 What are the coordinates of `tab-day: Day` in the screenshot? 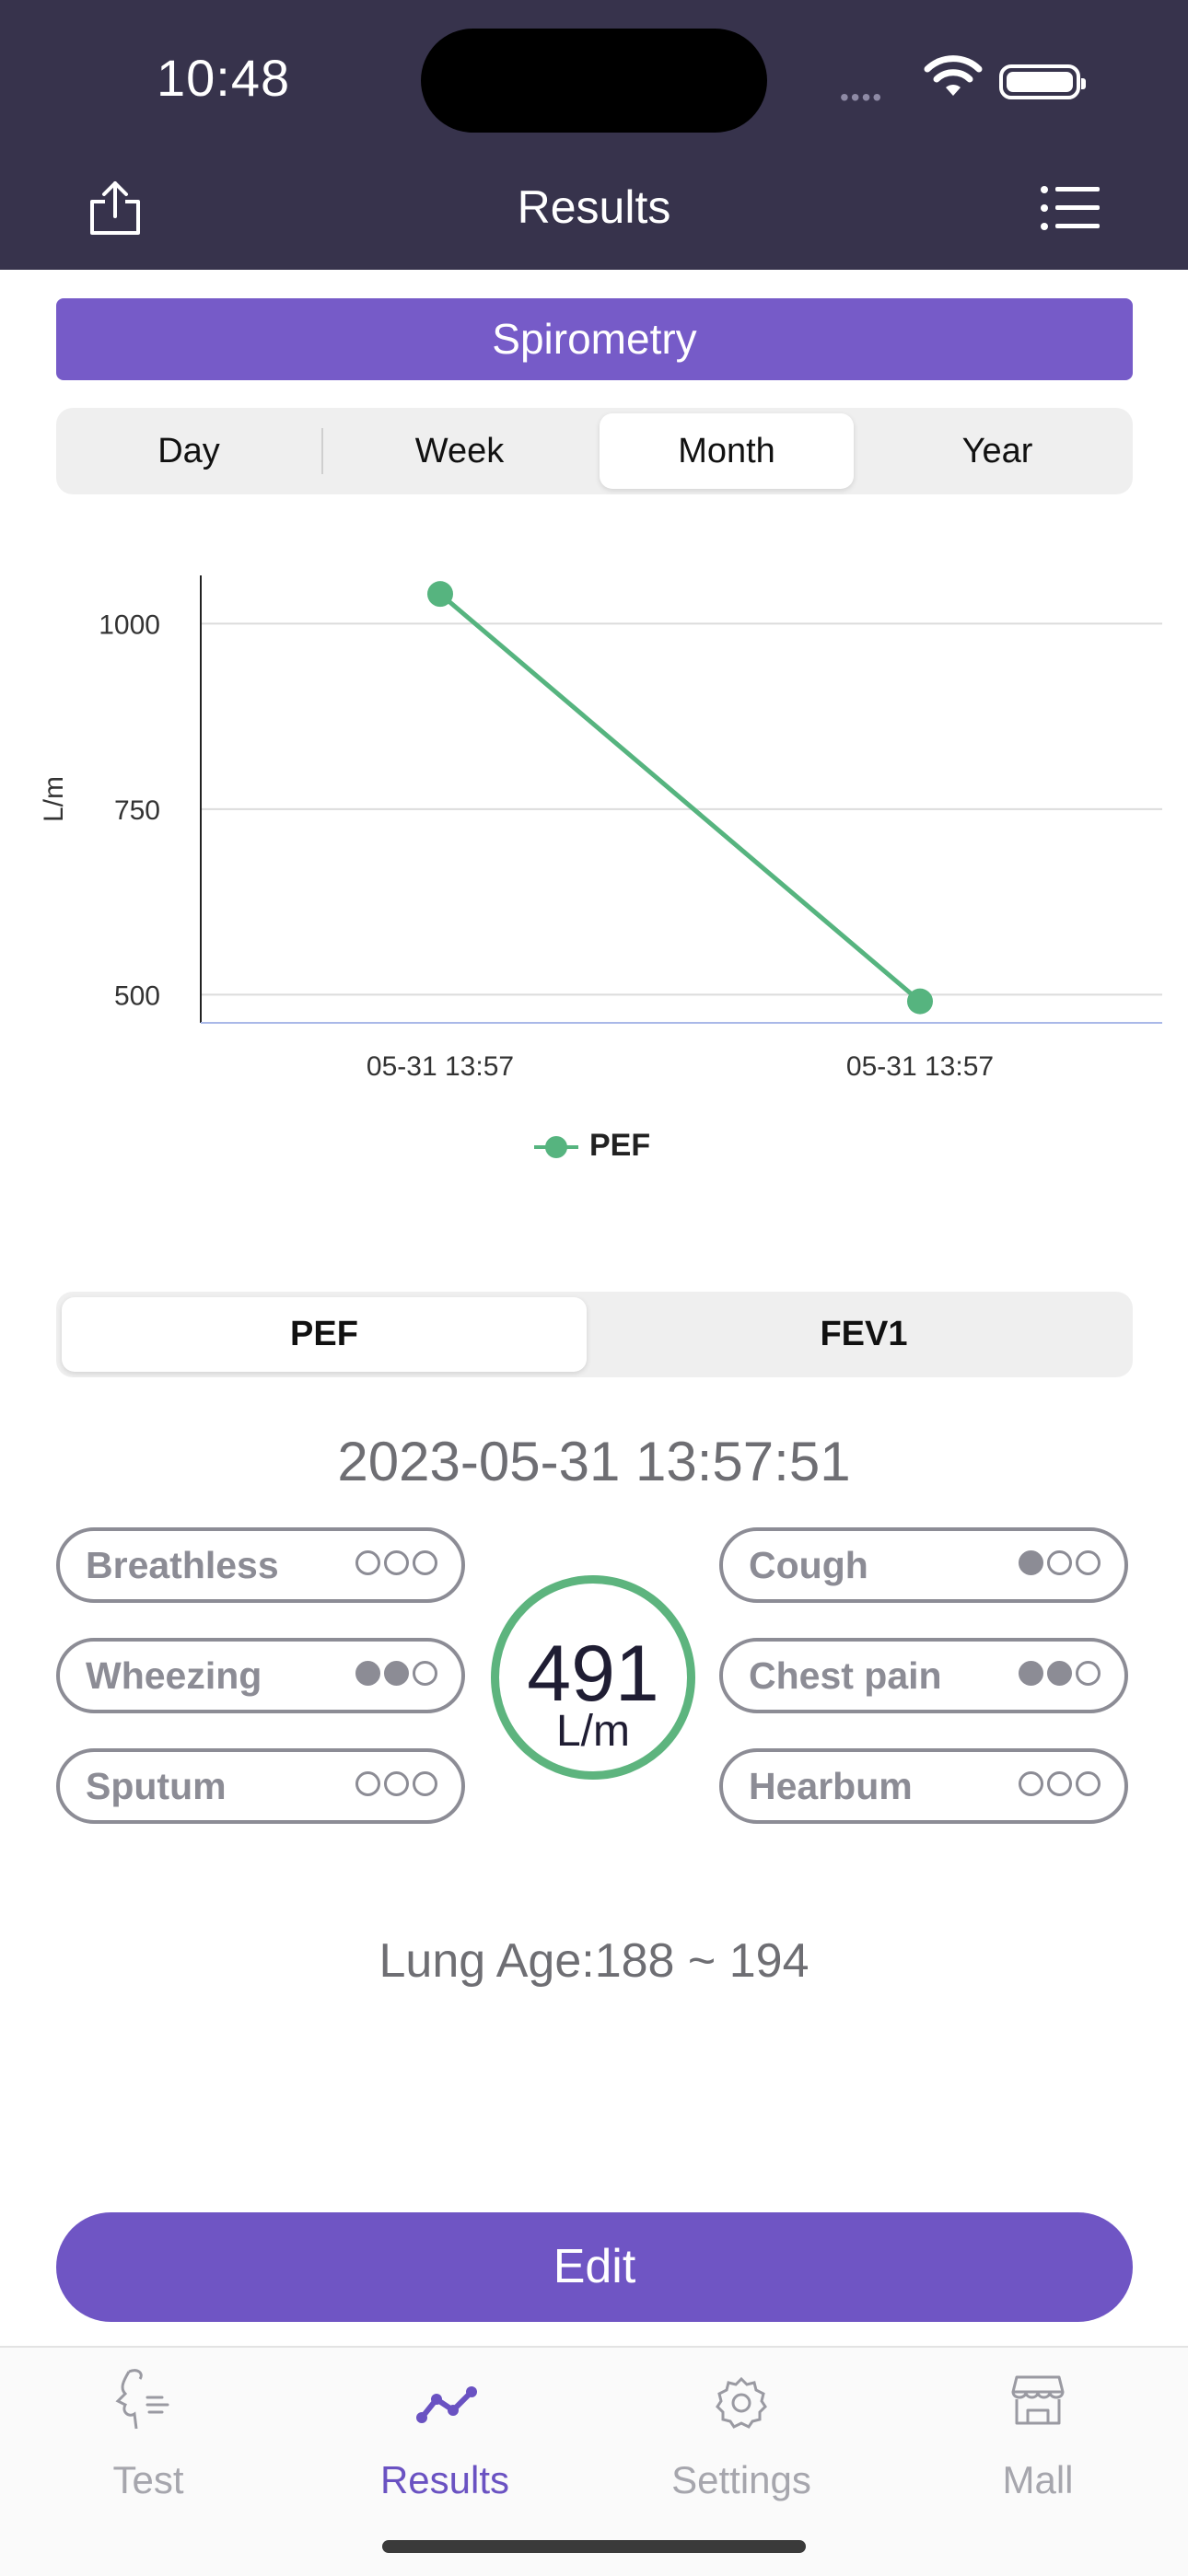 It's located at (189, 451).